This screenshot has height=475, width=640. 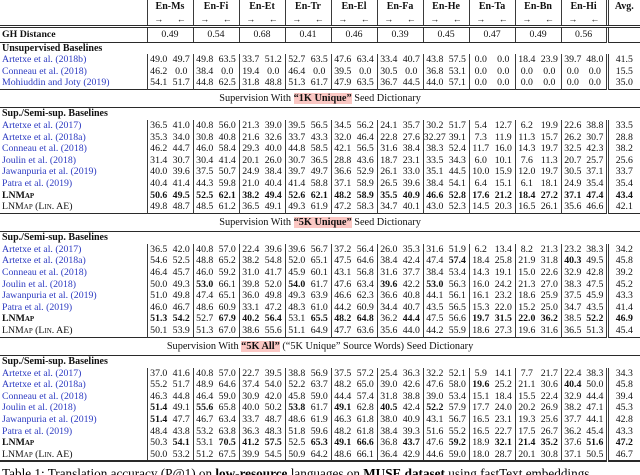 I want to click on value-cell: 37.7, so click(x=572, y=420).